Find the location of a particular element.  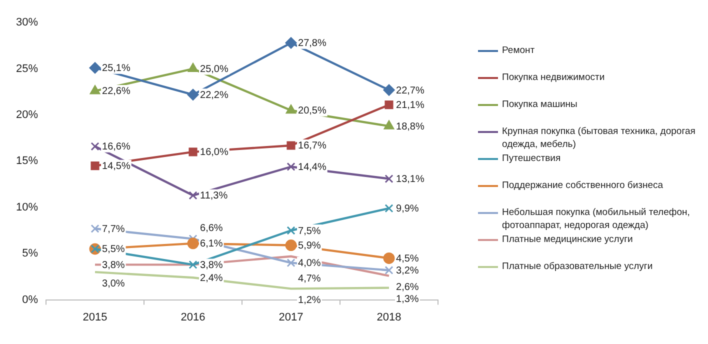

data-label: 6,6% is located at coordinates (211, 228).